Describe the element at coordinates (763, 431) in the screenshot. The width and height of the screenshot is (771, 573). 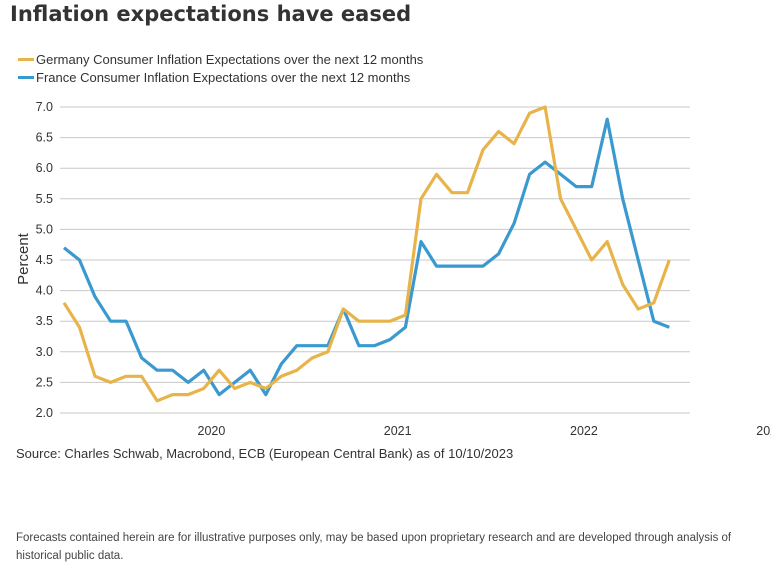
I see `x-tick-label: 2023` at that location.